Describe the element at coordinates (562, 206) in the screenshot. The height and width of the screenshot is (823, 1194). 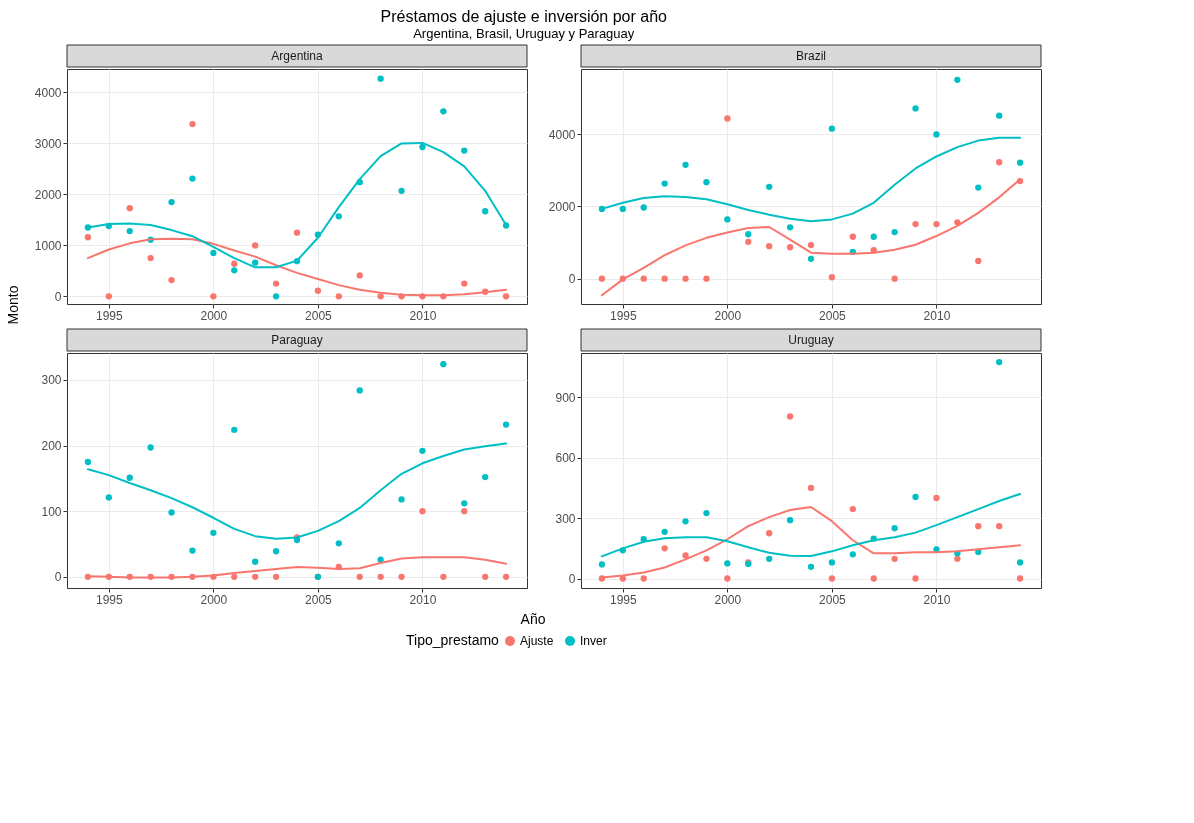
I see `y-tick-label: 2000` at that location.